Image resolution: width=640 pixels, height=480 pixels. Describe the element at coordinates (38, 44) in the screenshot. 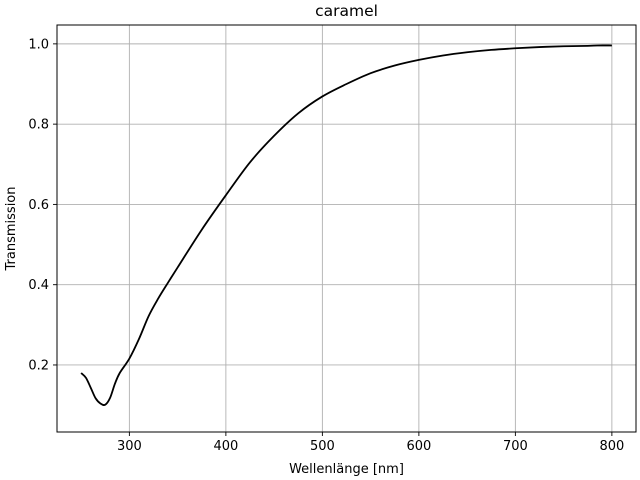

I see `y-tick-label: 1.0` at that location.